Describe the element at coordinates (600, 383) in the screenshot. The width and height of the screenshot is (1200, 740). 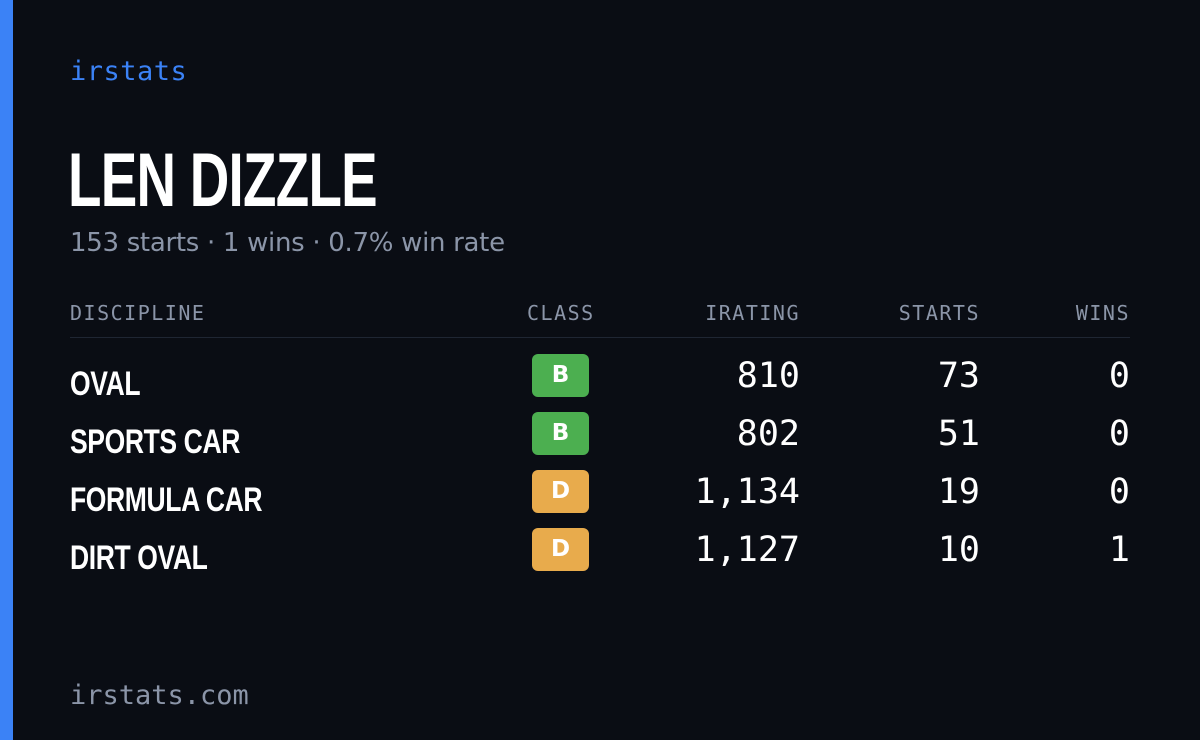
I see `table-row: OVAL B 810 73 0` at that location.